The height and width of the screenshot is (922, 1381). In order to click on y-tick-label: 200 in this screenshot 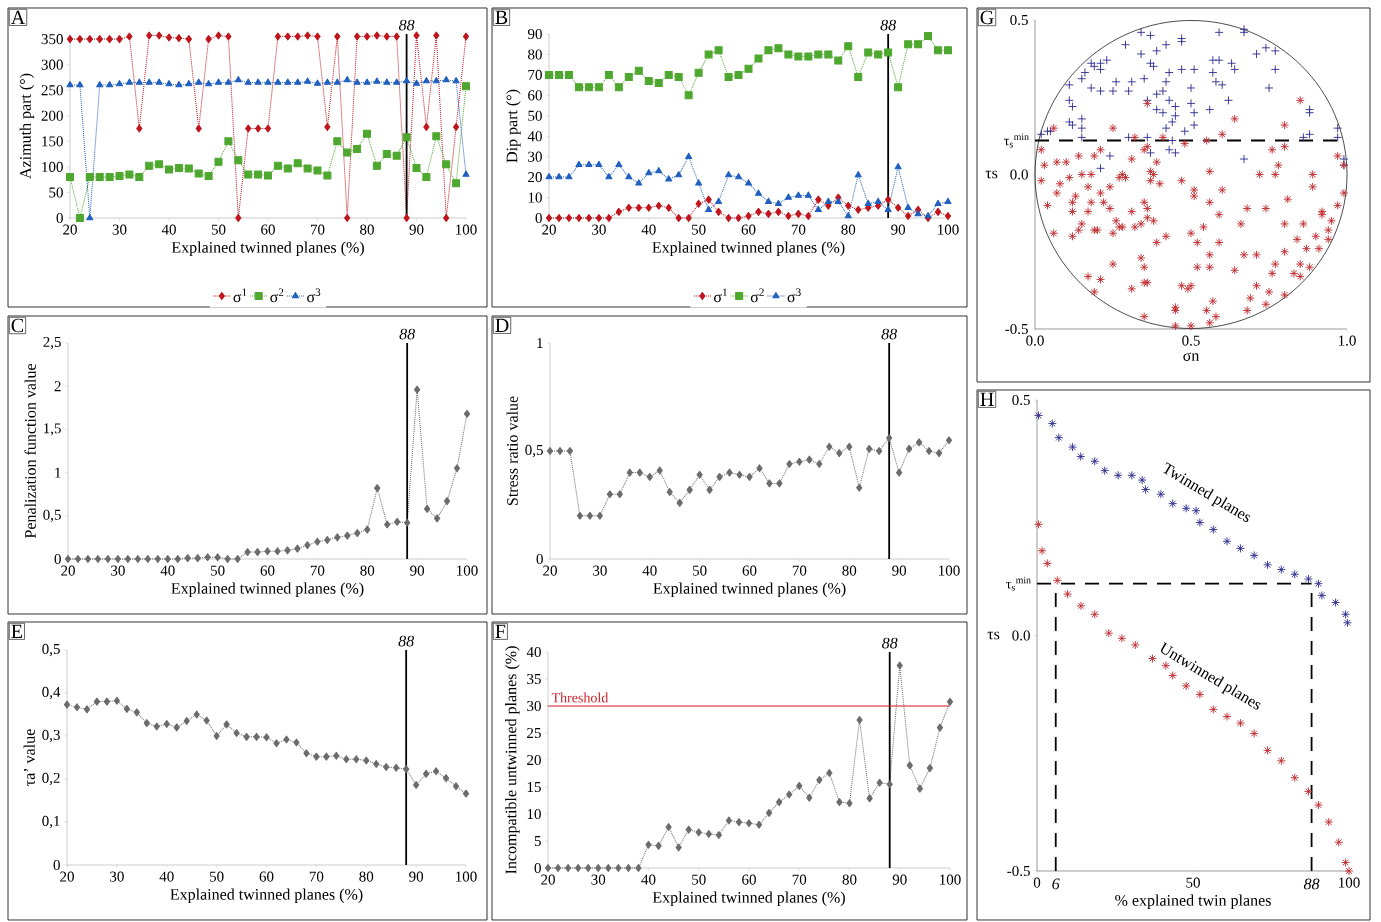, I will do `click(52, 115)`.